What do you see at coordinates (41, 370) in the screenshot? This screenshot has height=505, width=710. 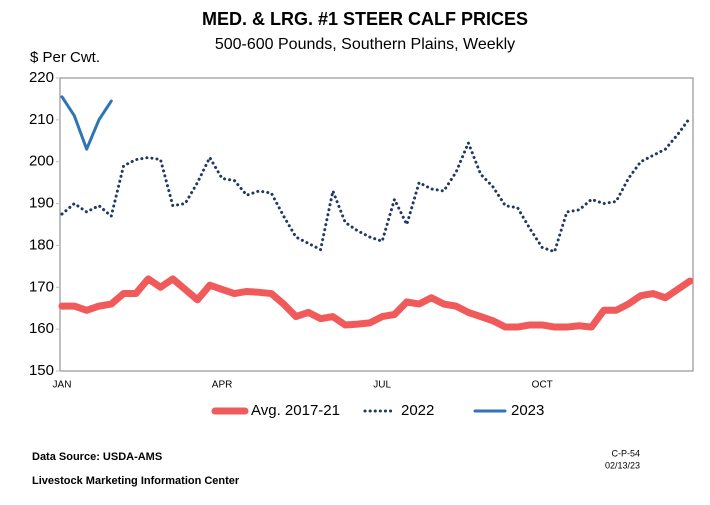 I see `y-tick-label: 150` at bounding box center [41, 370].